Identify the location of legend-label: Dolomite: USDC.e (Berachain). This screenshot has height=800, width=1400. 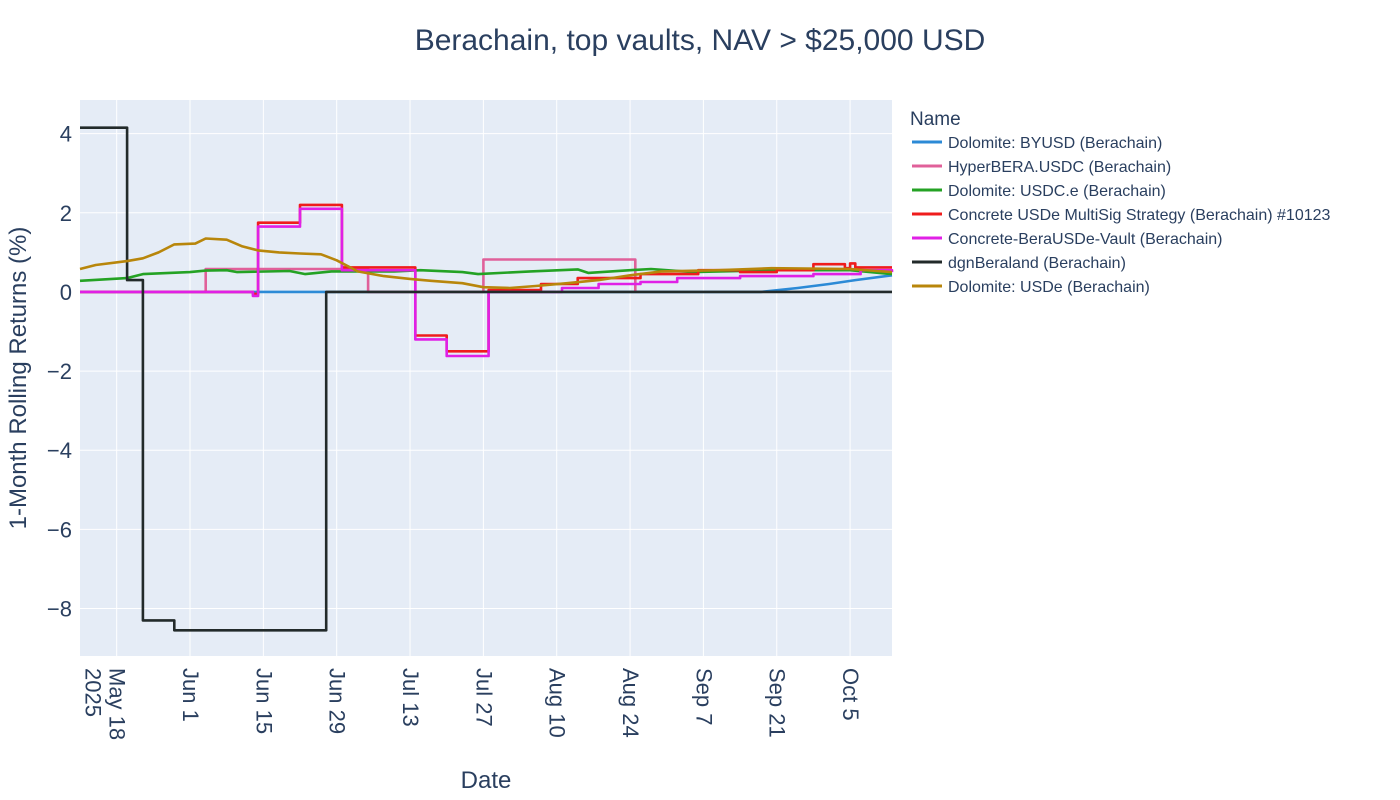
(1057, 191).